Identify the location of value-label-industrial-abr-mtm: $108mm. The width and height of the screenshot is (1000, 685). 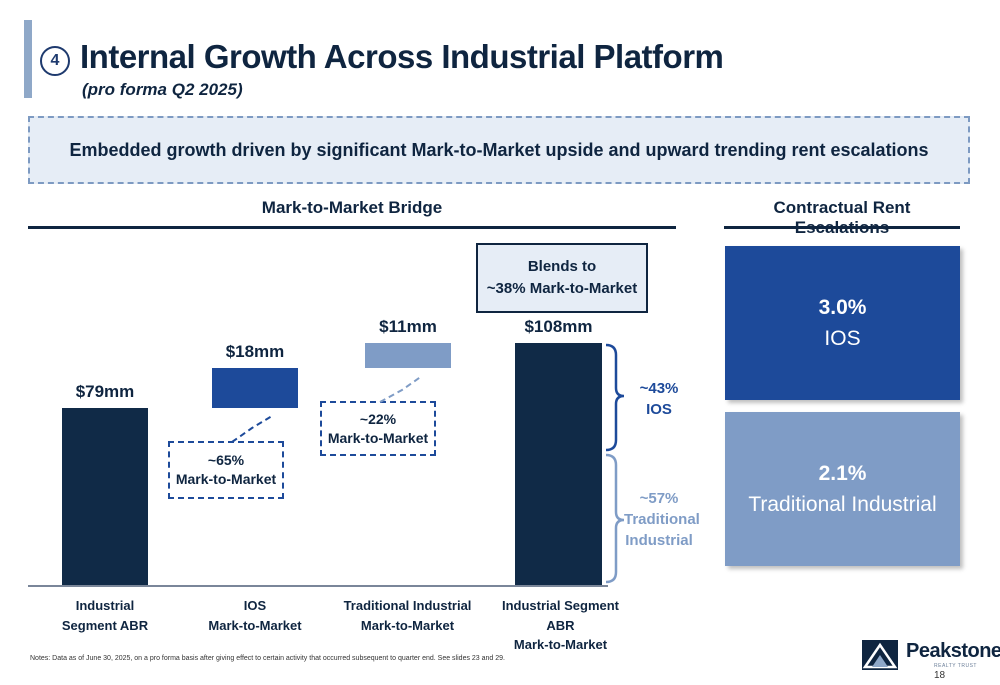
(558, 326).